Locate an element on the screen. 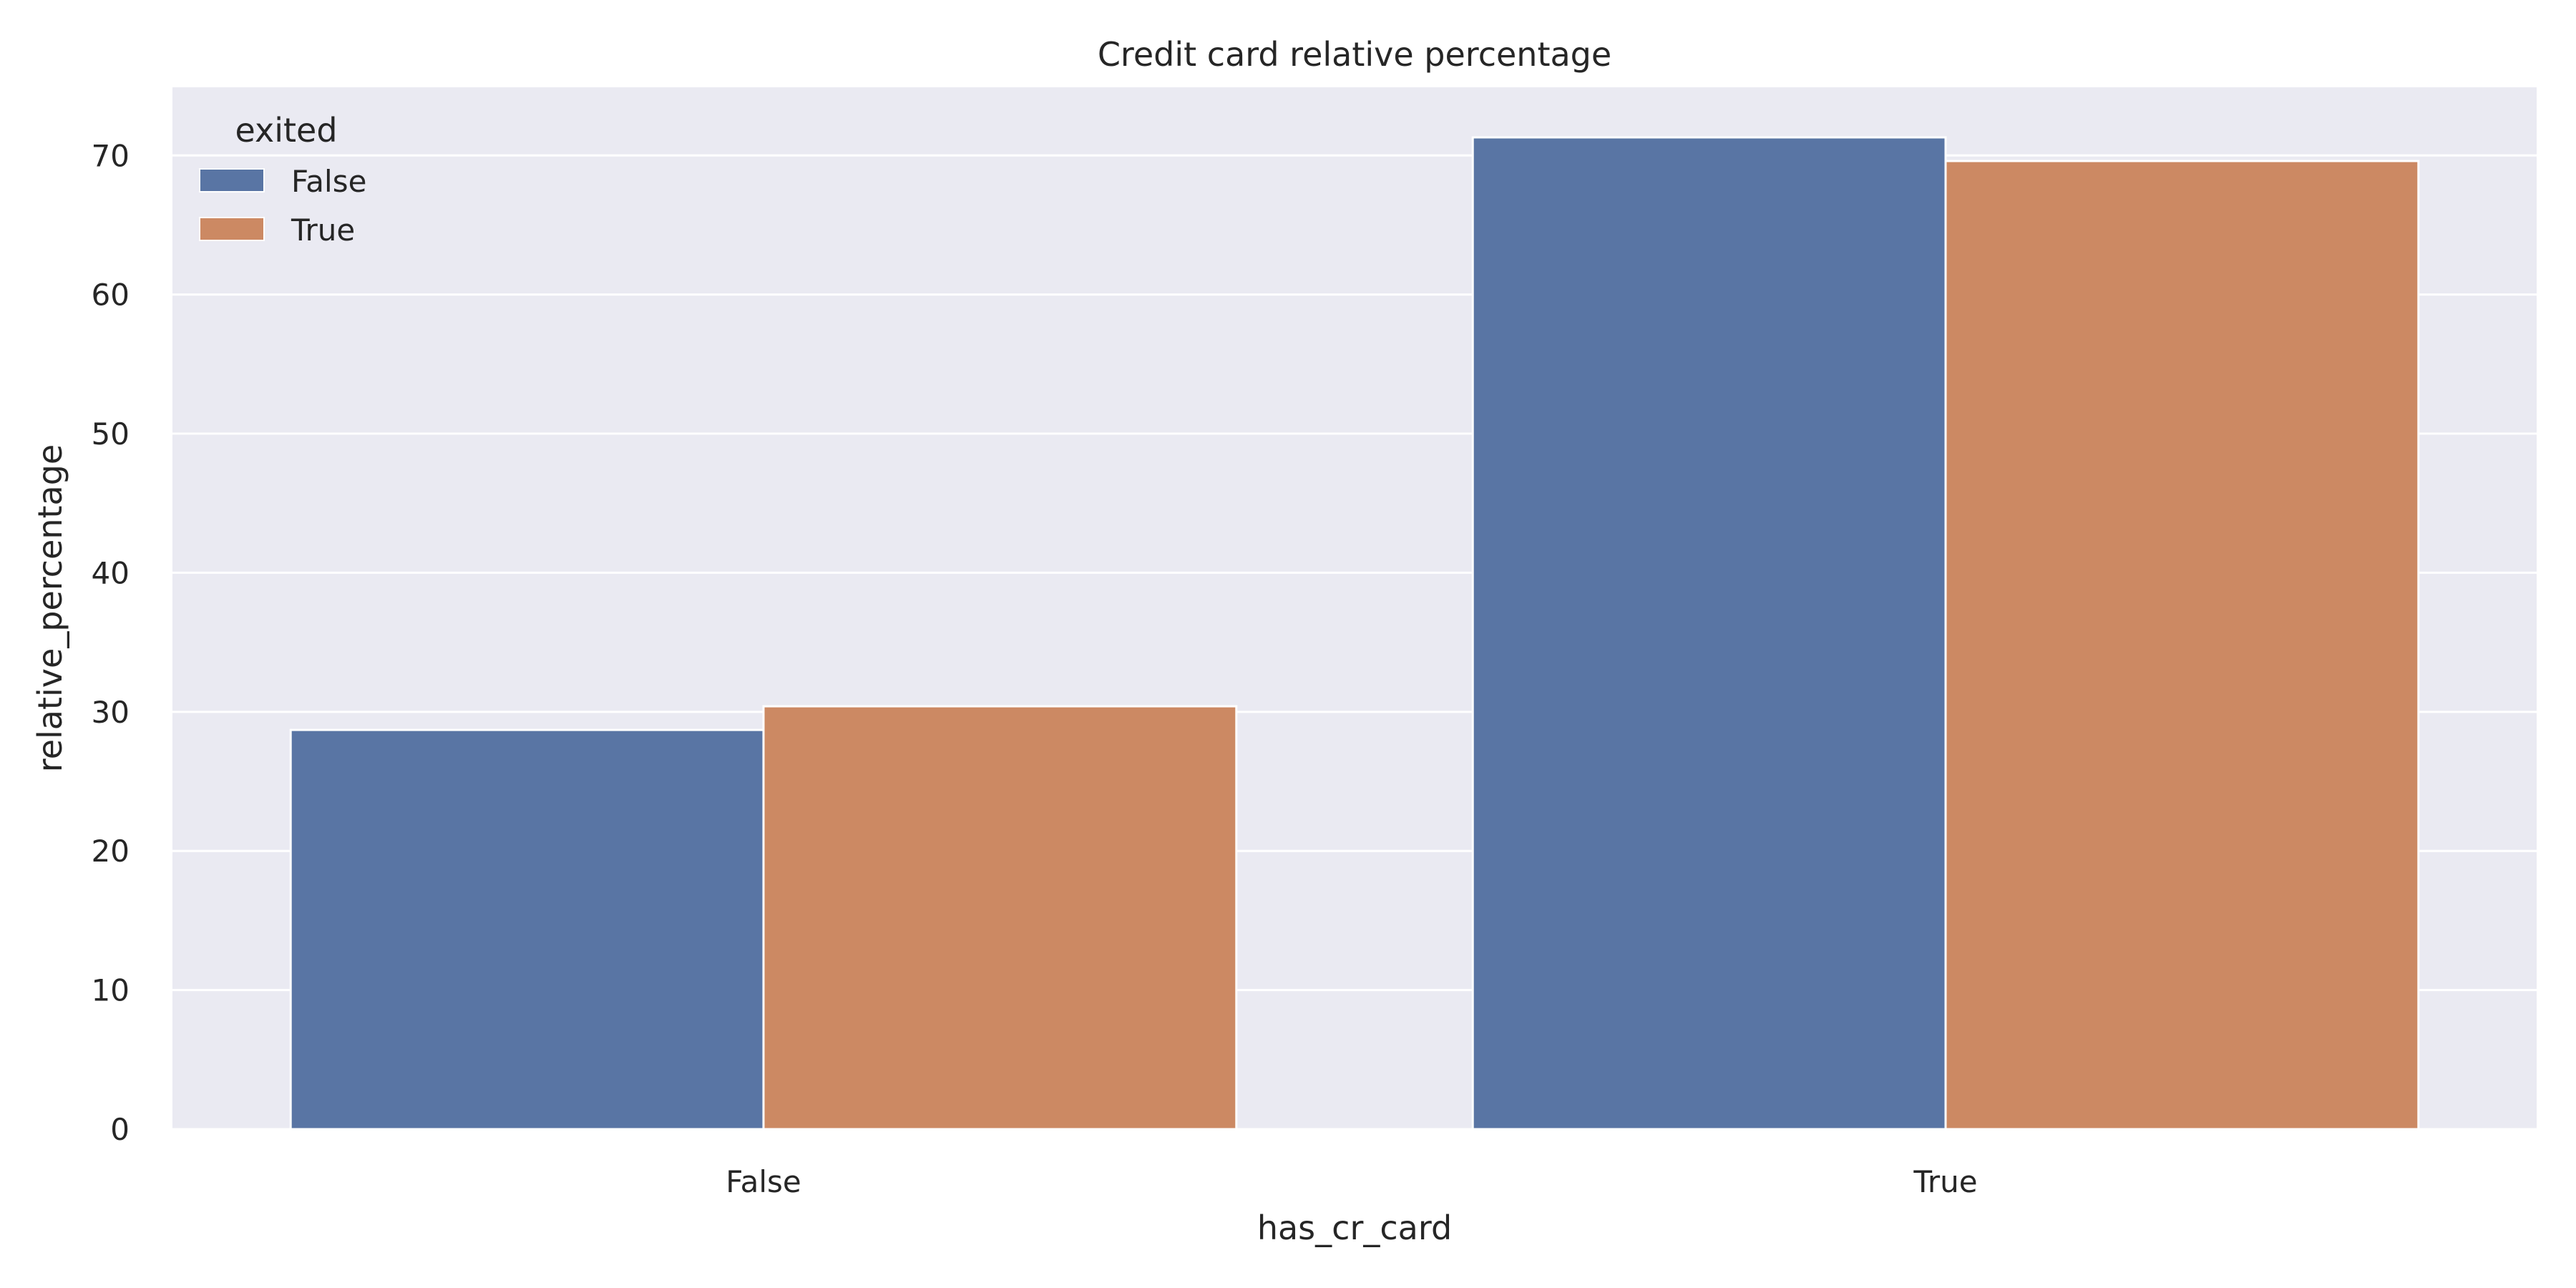 This screenshot has height=1288, width=2576. y-axis-title: relative_percentage is located at coordinates (50, 608).